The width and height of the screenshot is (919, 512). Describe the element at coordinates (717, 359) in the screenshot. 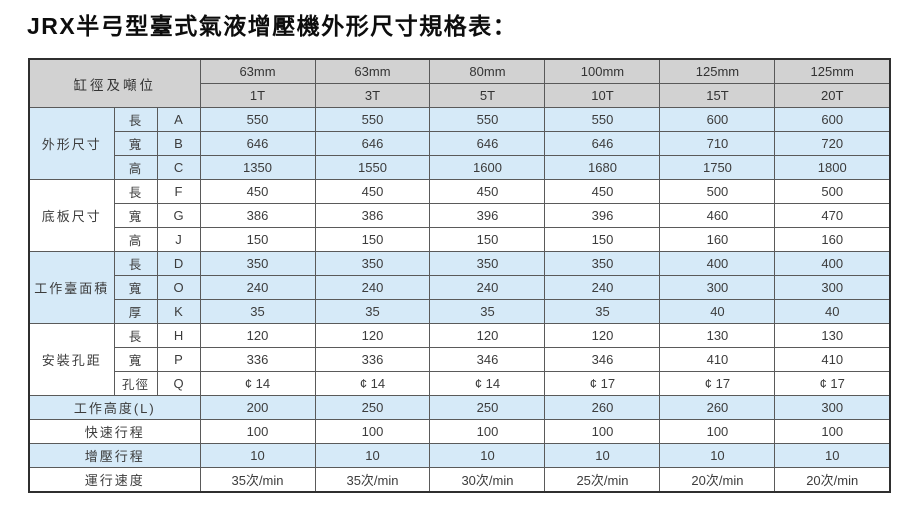

I see `value-cell: 410` at that location.